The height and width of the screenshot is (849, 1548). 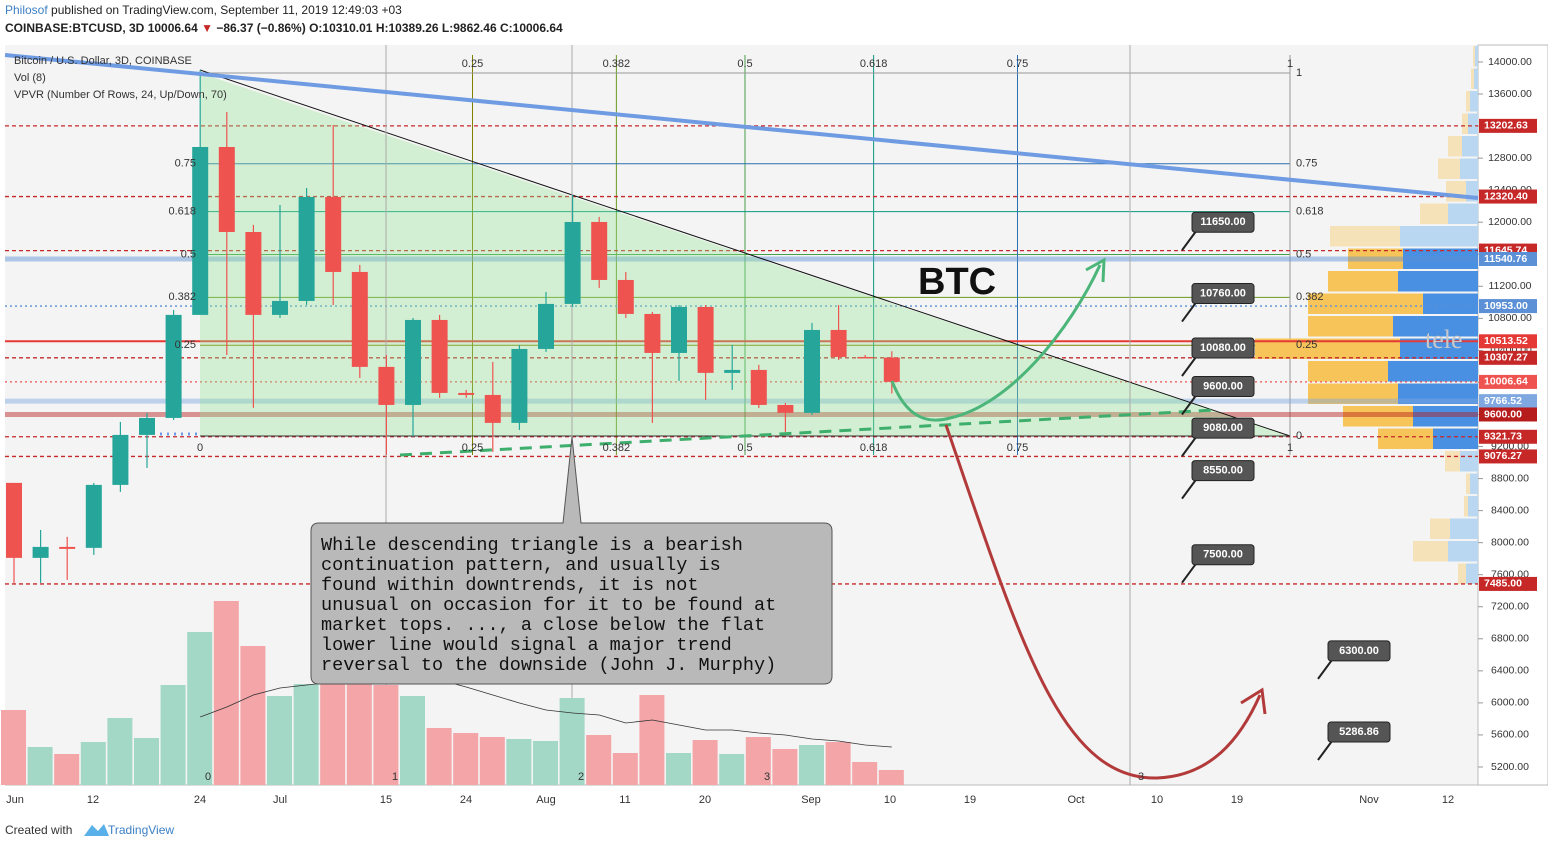 I want to click on target-label: 11650.00, so click(x=1222, y=222).